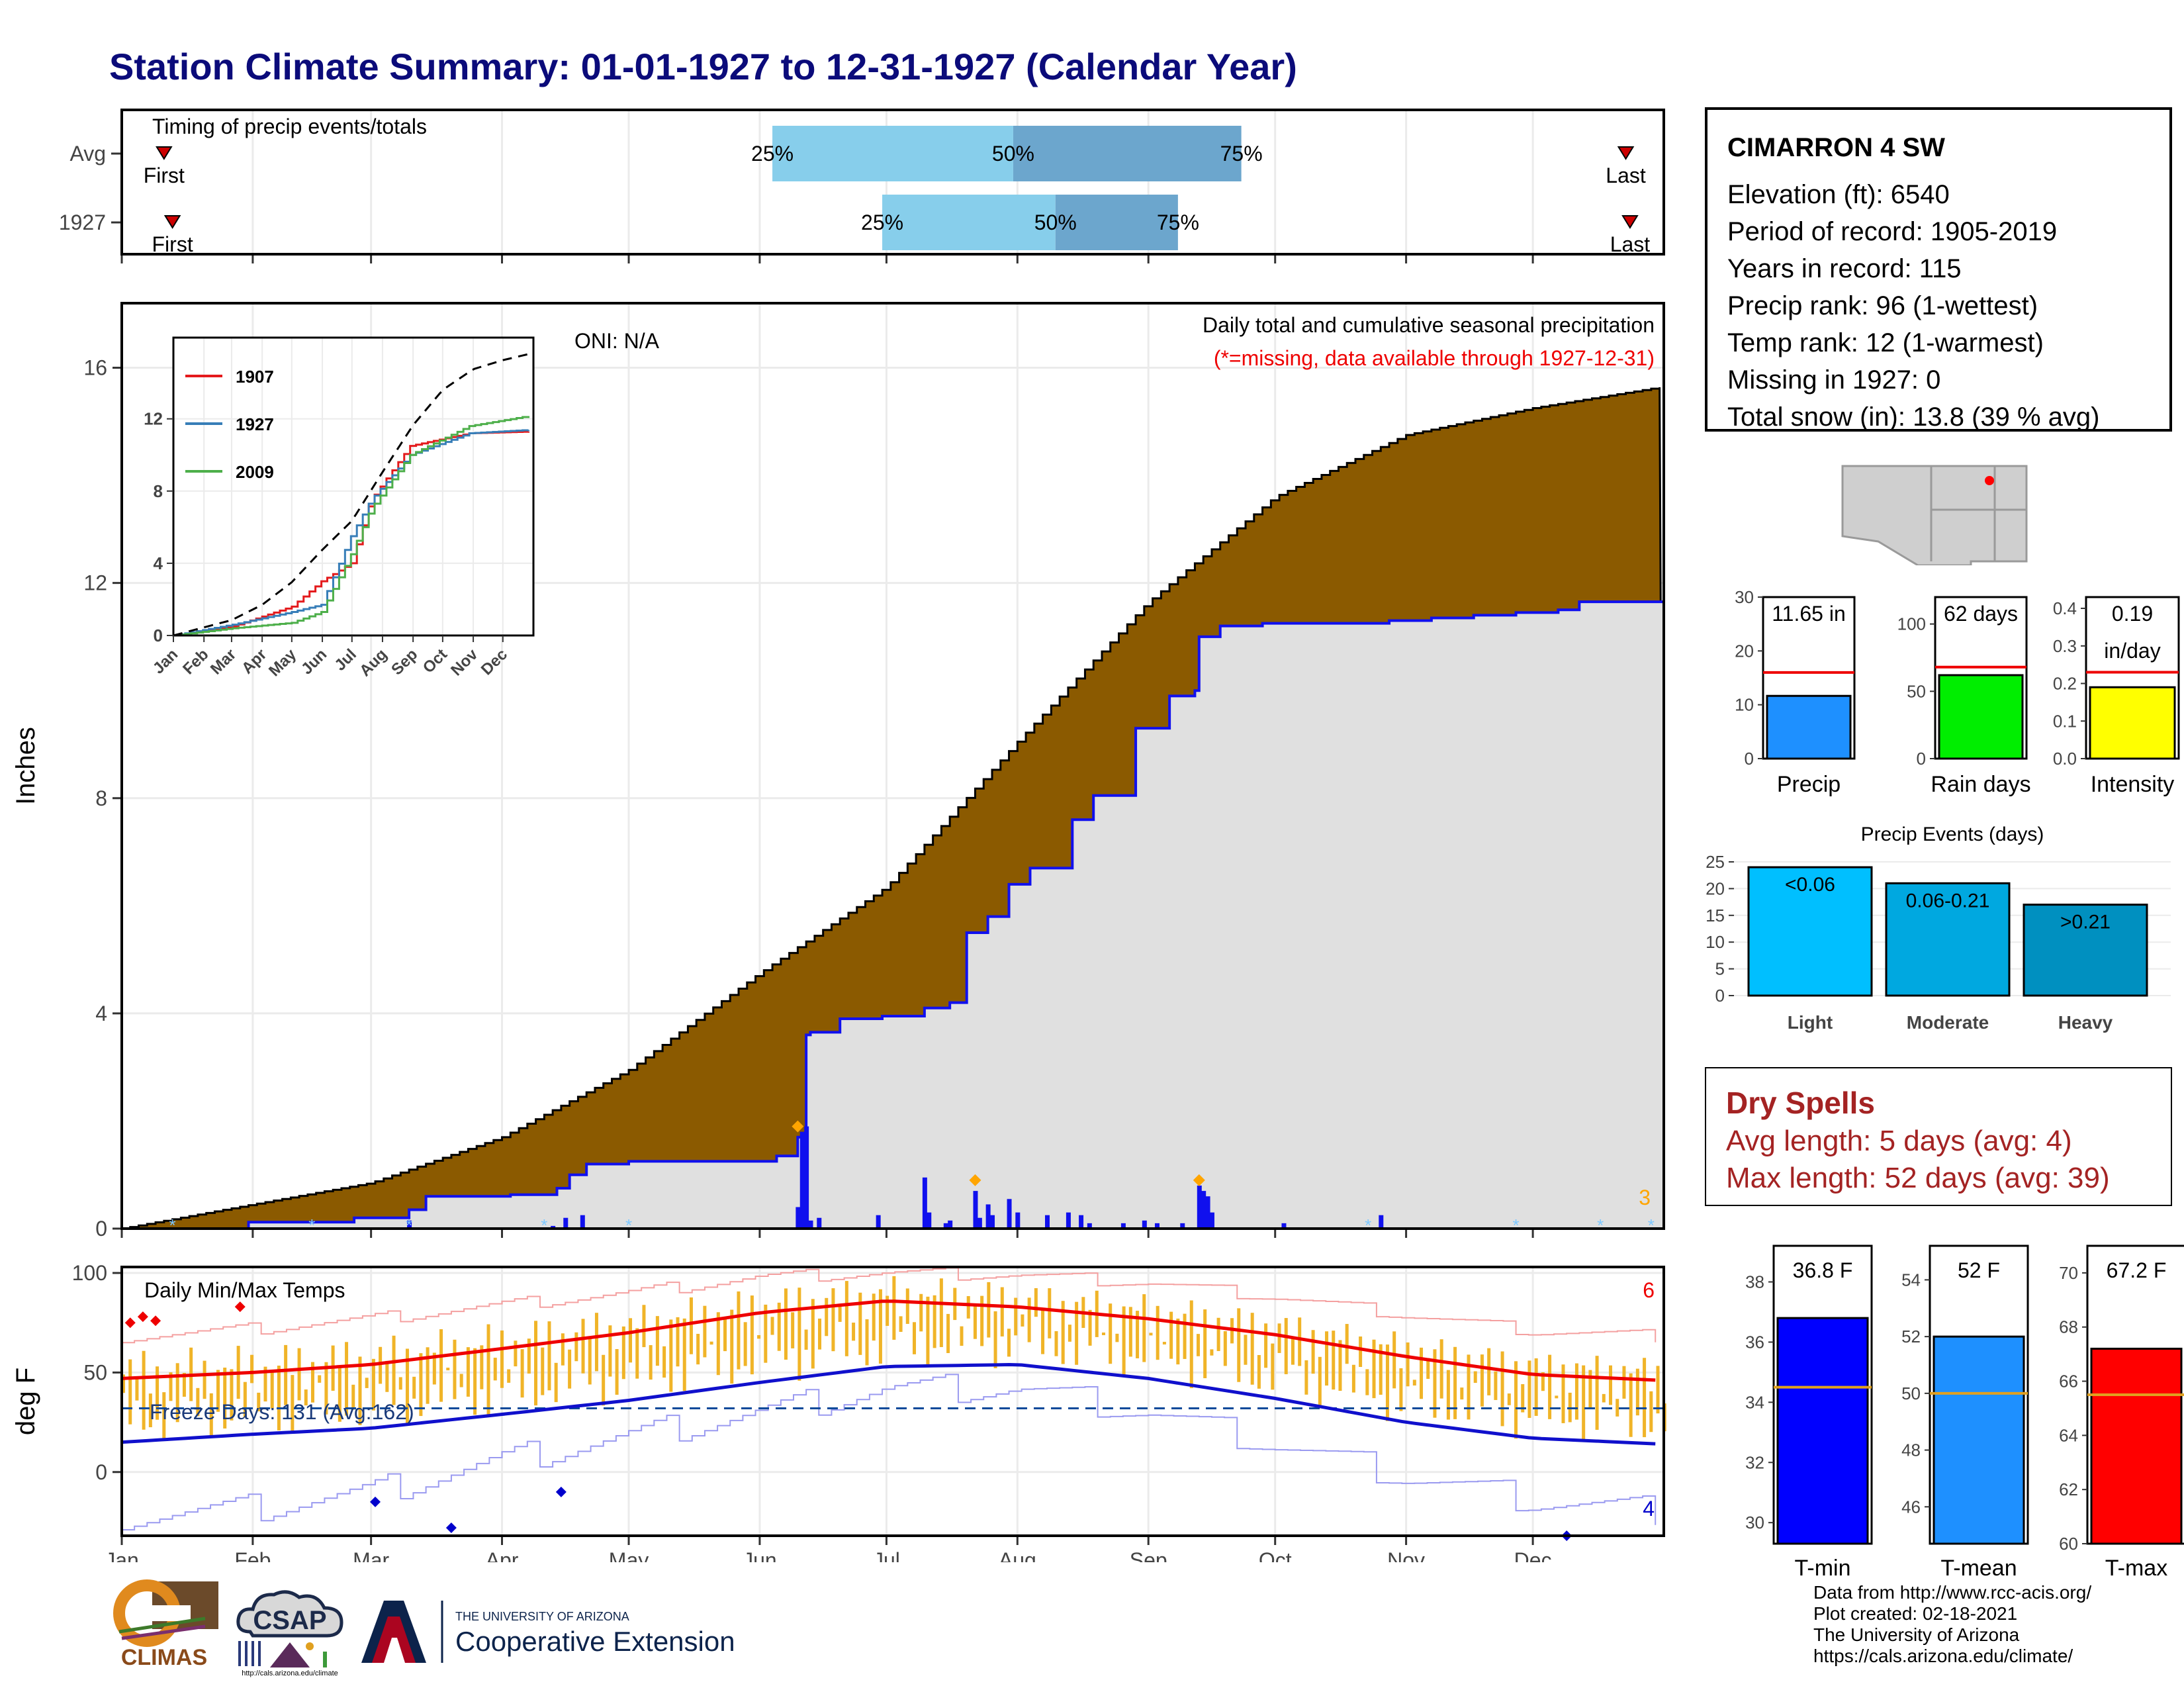 This screenshot has height=1688, width=2184. What do you see at coordinates (1914, 417) in the screenshot?
I see `station-total-snow: Total snow (in): 13.8 (39 % avg)` at bounding box center [1914, 417].